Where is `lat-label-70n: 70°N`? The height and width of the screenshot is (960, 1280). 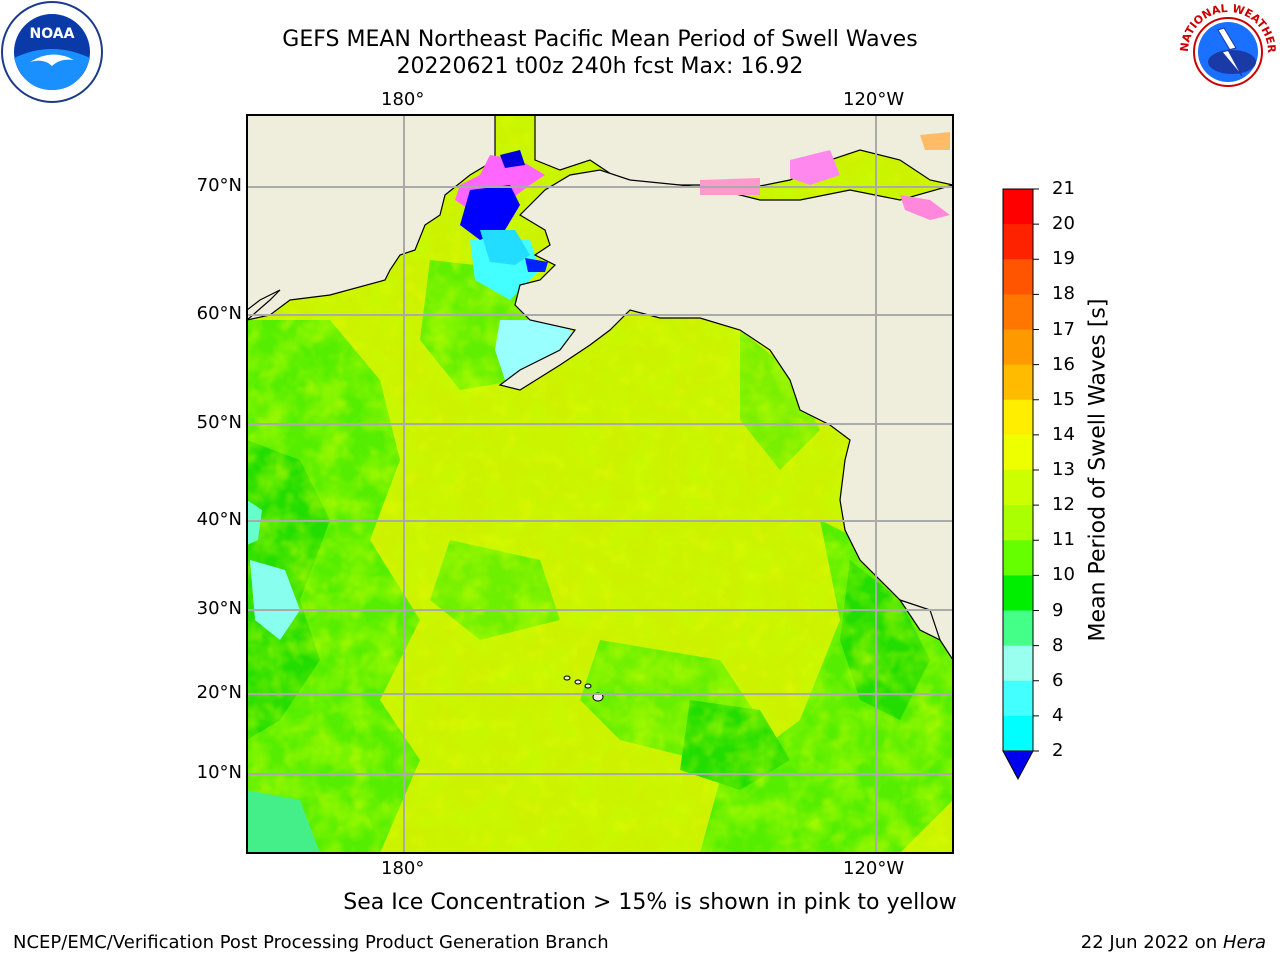 lat-label-70n: 70°N is located at coordinates (219, 185).